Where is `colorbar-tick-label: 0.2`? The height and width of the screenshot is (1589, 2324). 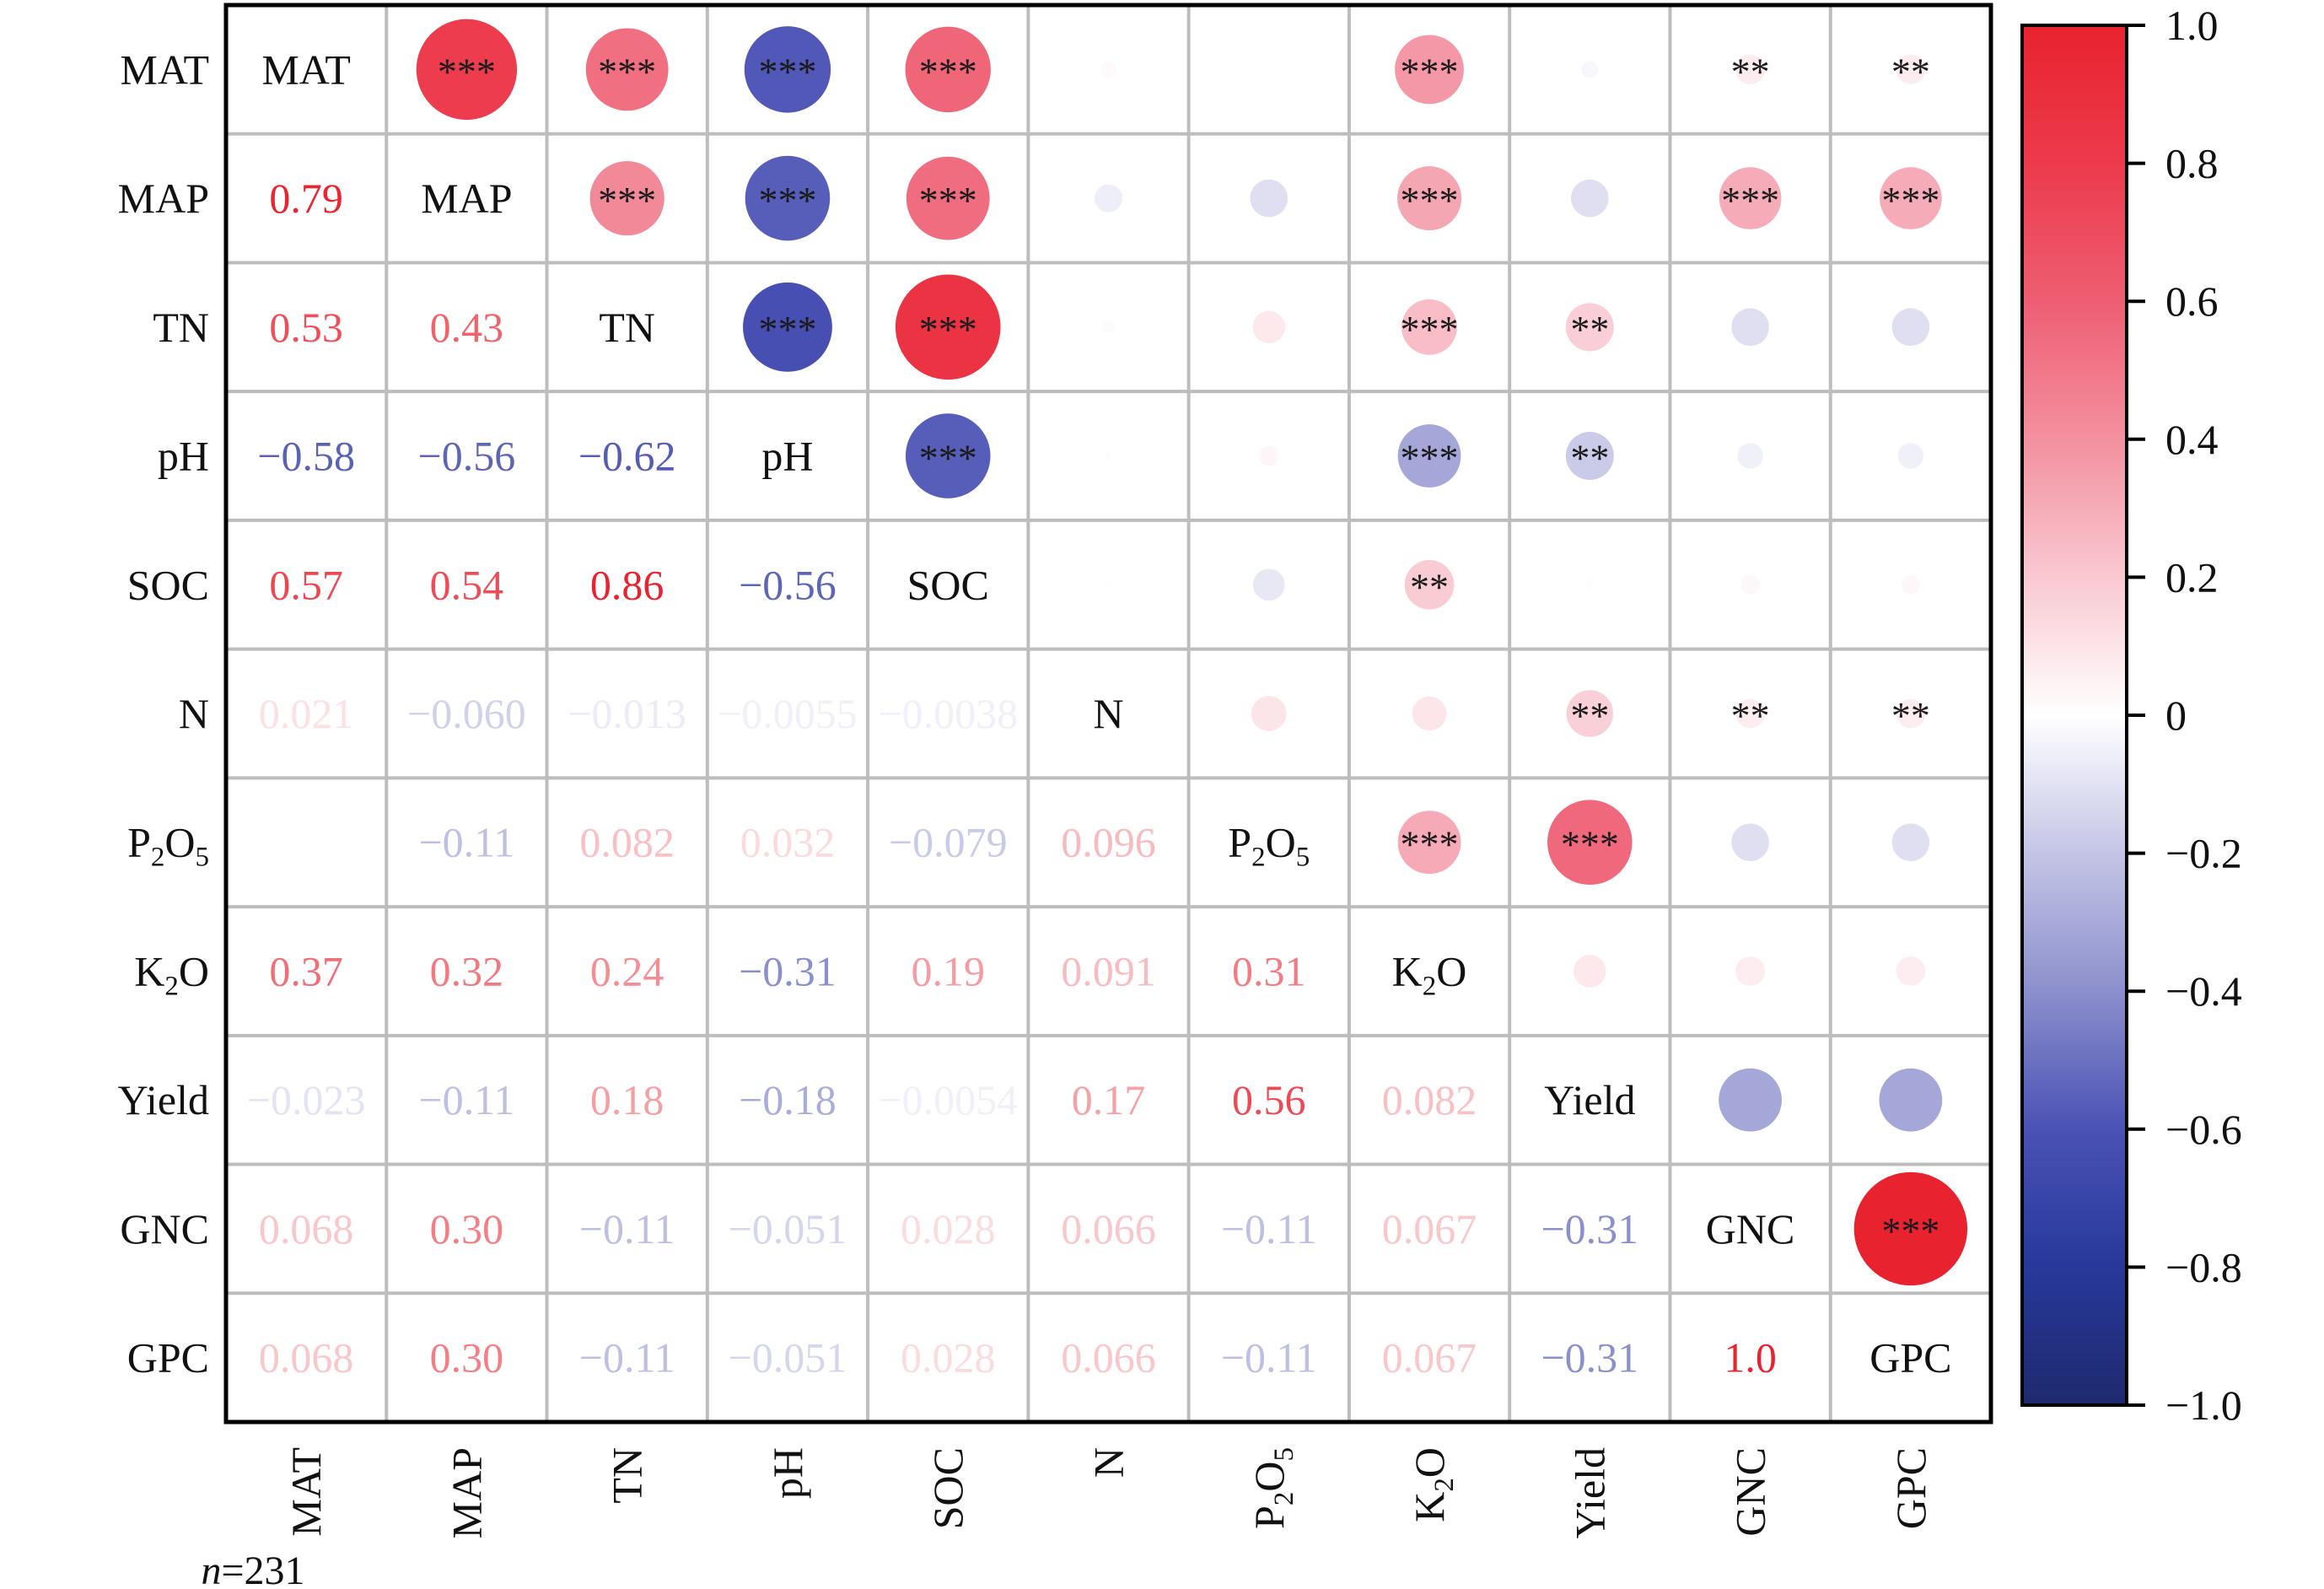 colorbar-tick-label: 0.2 is located at coordinates (2192, 577).